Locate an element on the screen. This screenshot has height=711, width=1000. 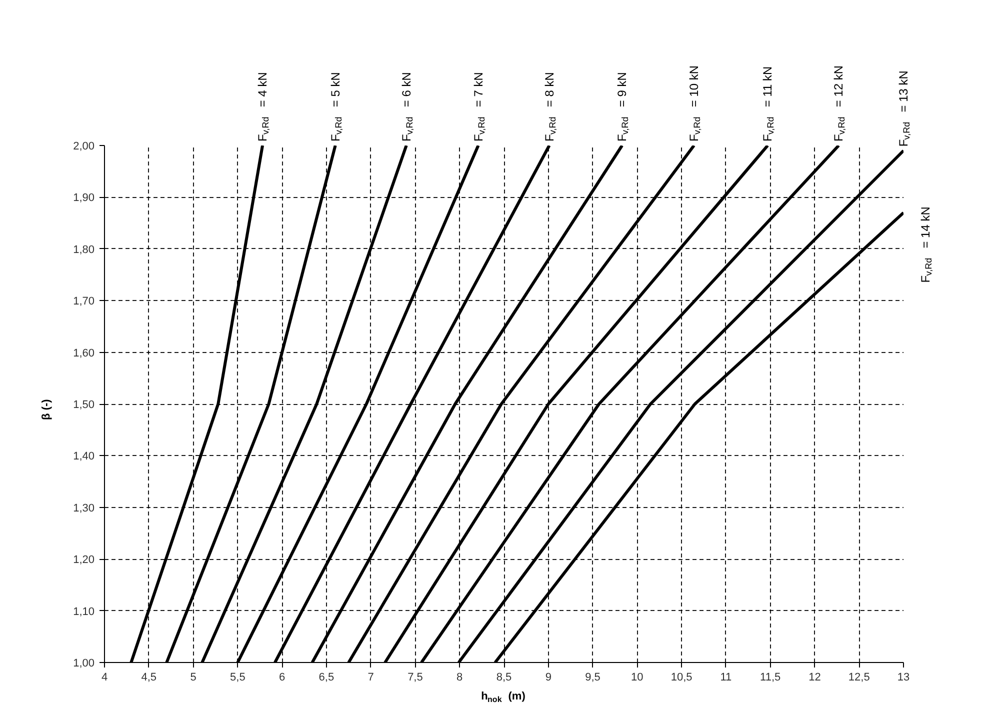
y-tick-label: 1,70 is located at coordinates (84, 302).